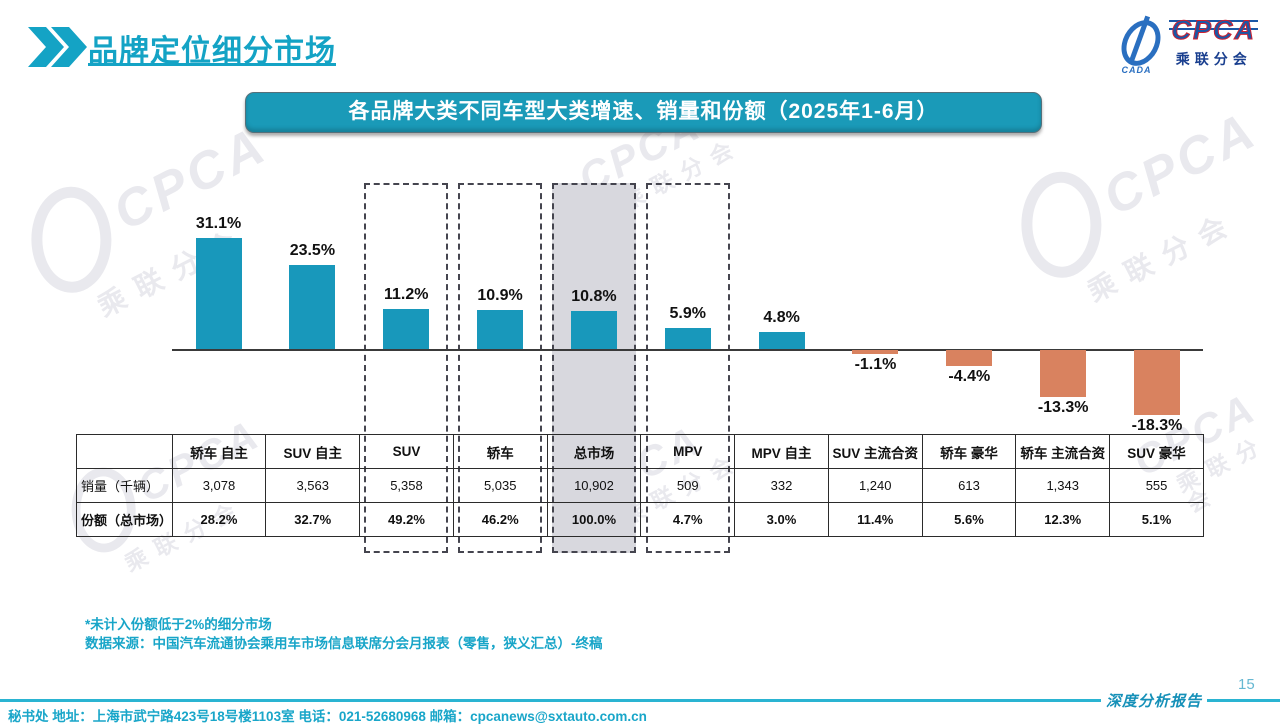  I want to click on growth-bar-轿车 主流合资, so click(1063, 374).